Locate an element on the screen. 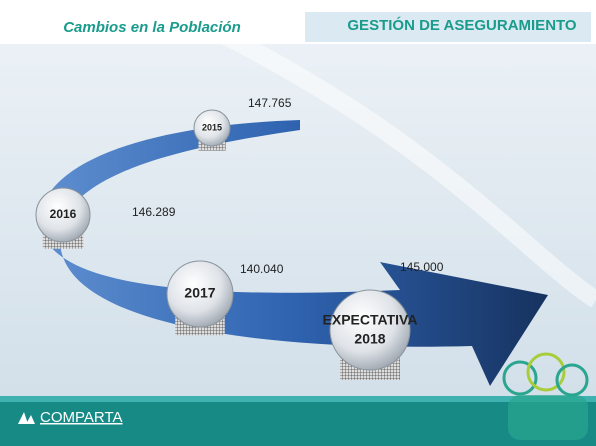  footer-band is located at coordinates (298, 421).